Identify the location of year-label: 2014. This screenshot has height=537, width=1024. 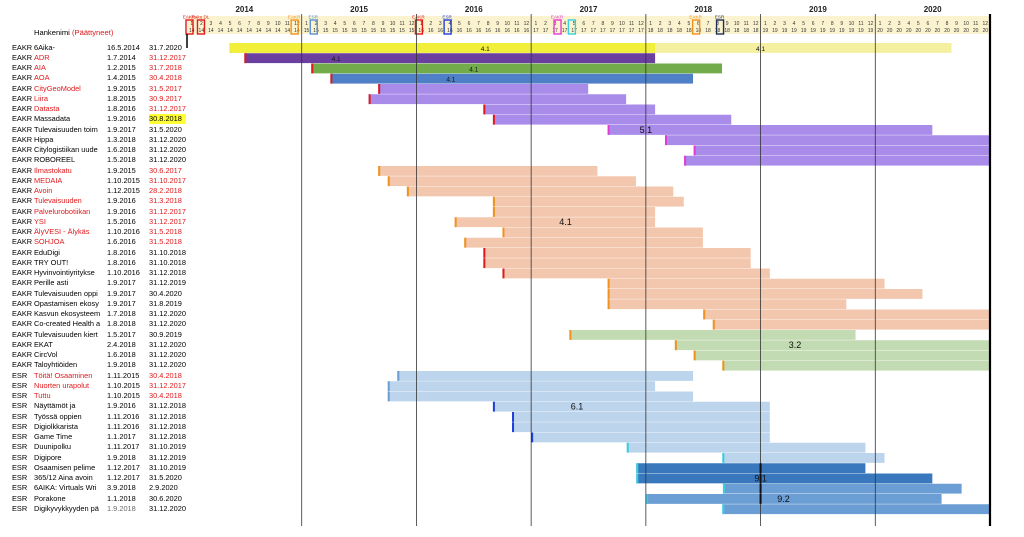
(244, 9).